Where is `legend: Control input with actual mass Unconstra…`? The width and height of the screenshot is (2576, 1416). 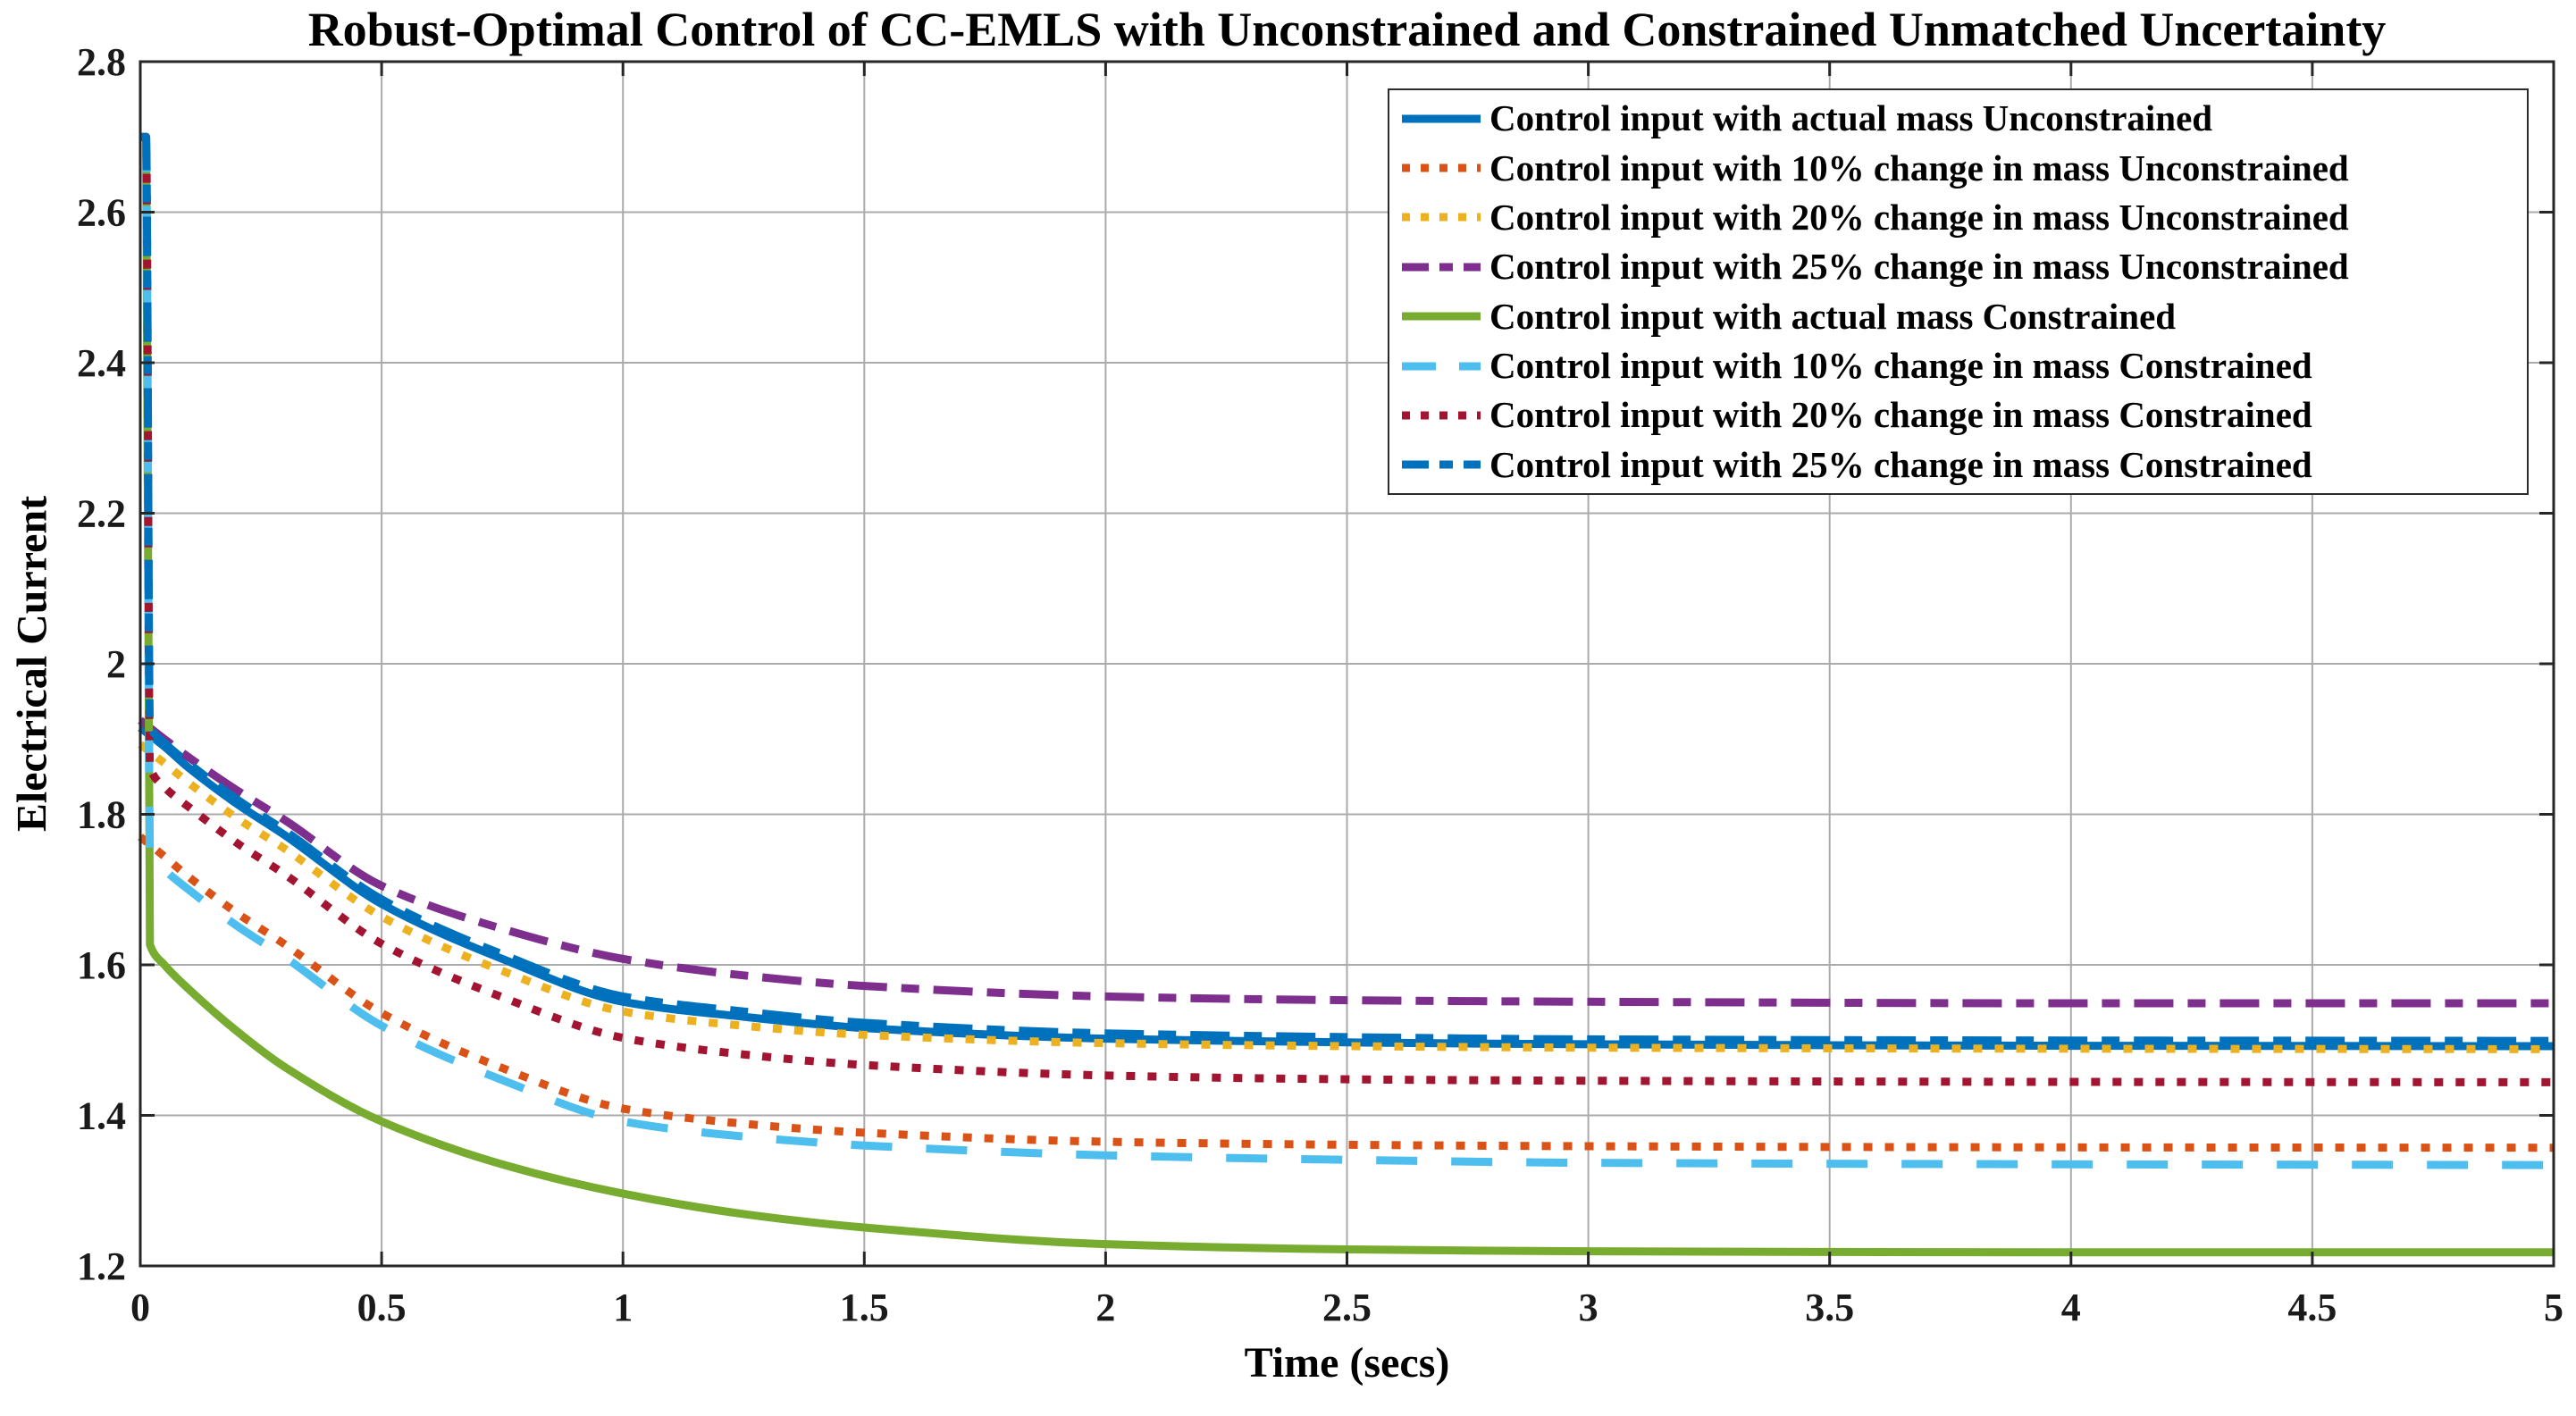
legend: Control input with actual mass Unconstra… is located at coordinates (1958, 291).